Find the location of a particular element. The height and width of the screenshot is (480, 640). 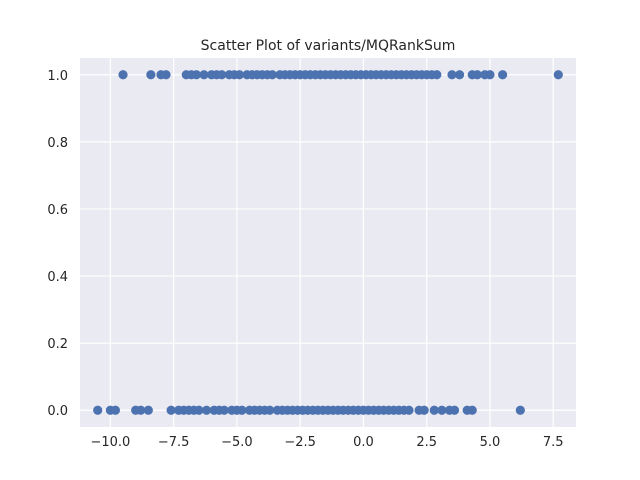

y-tick-label: 0.6 is located at coordinates (57, 210).